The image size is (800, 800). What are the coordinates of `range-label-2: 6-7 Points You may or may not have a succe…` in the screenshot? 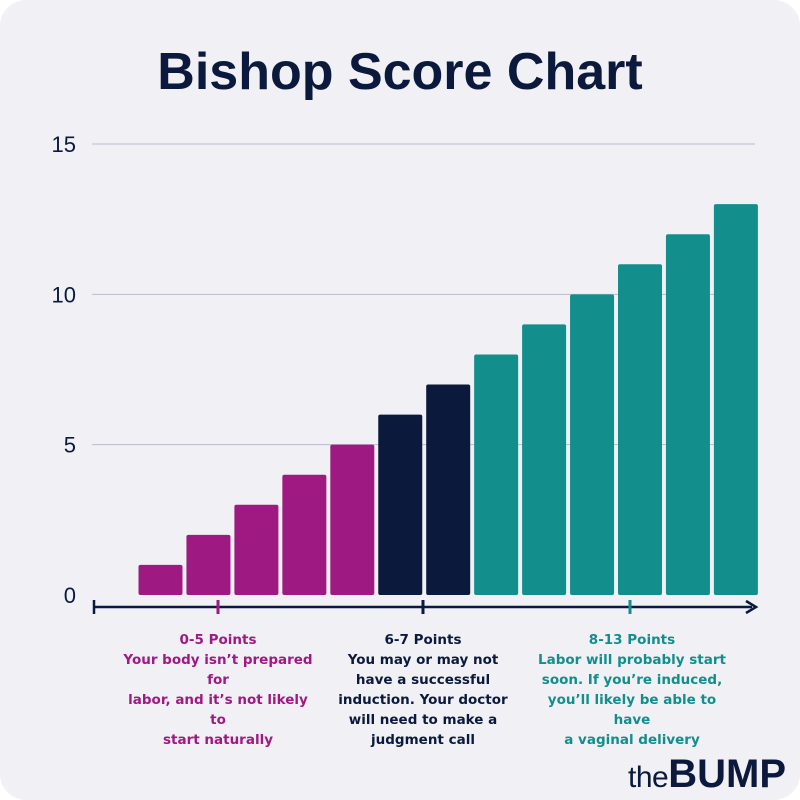 It's located at (423, 690).